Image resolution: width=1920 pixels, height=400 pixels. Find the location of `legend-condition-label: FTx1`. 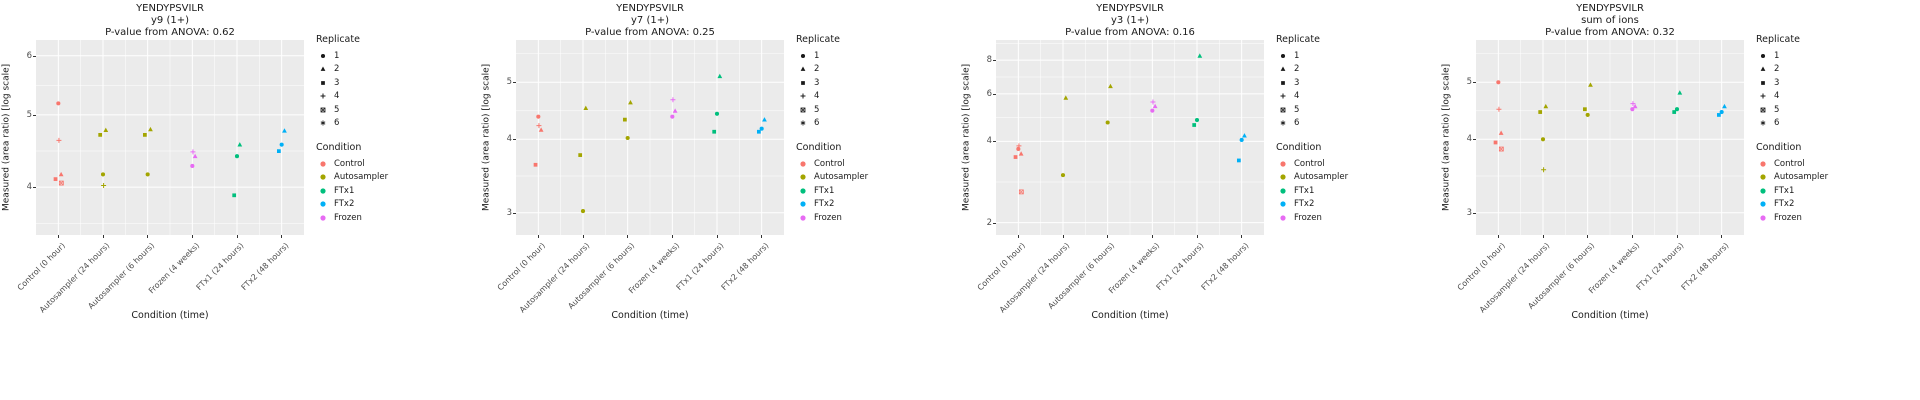

legend-condition-label: FTx1 is located at coordinates (824, 190).